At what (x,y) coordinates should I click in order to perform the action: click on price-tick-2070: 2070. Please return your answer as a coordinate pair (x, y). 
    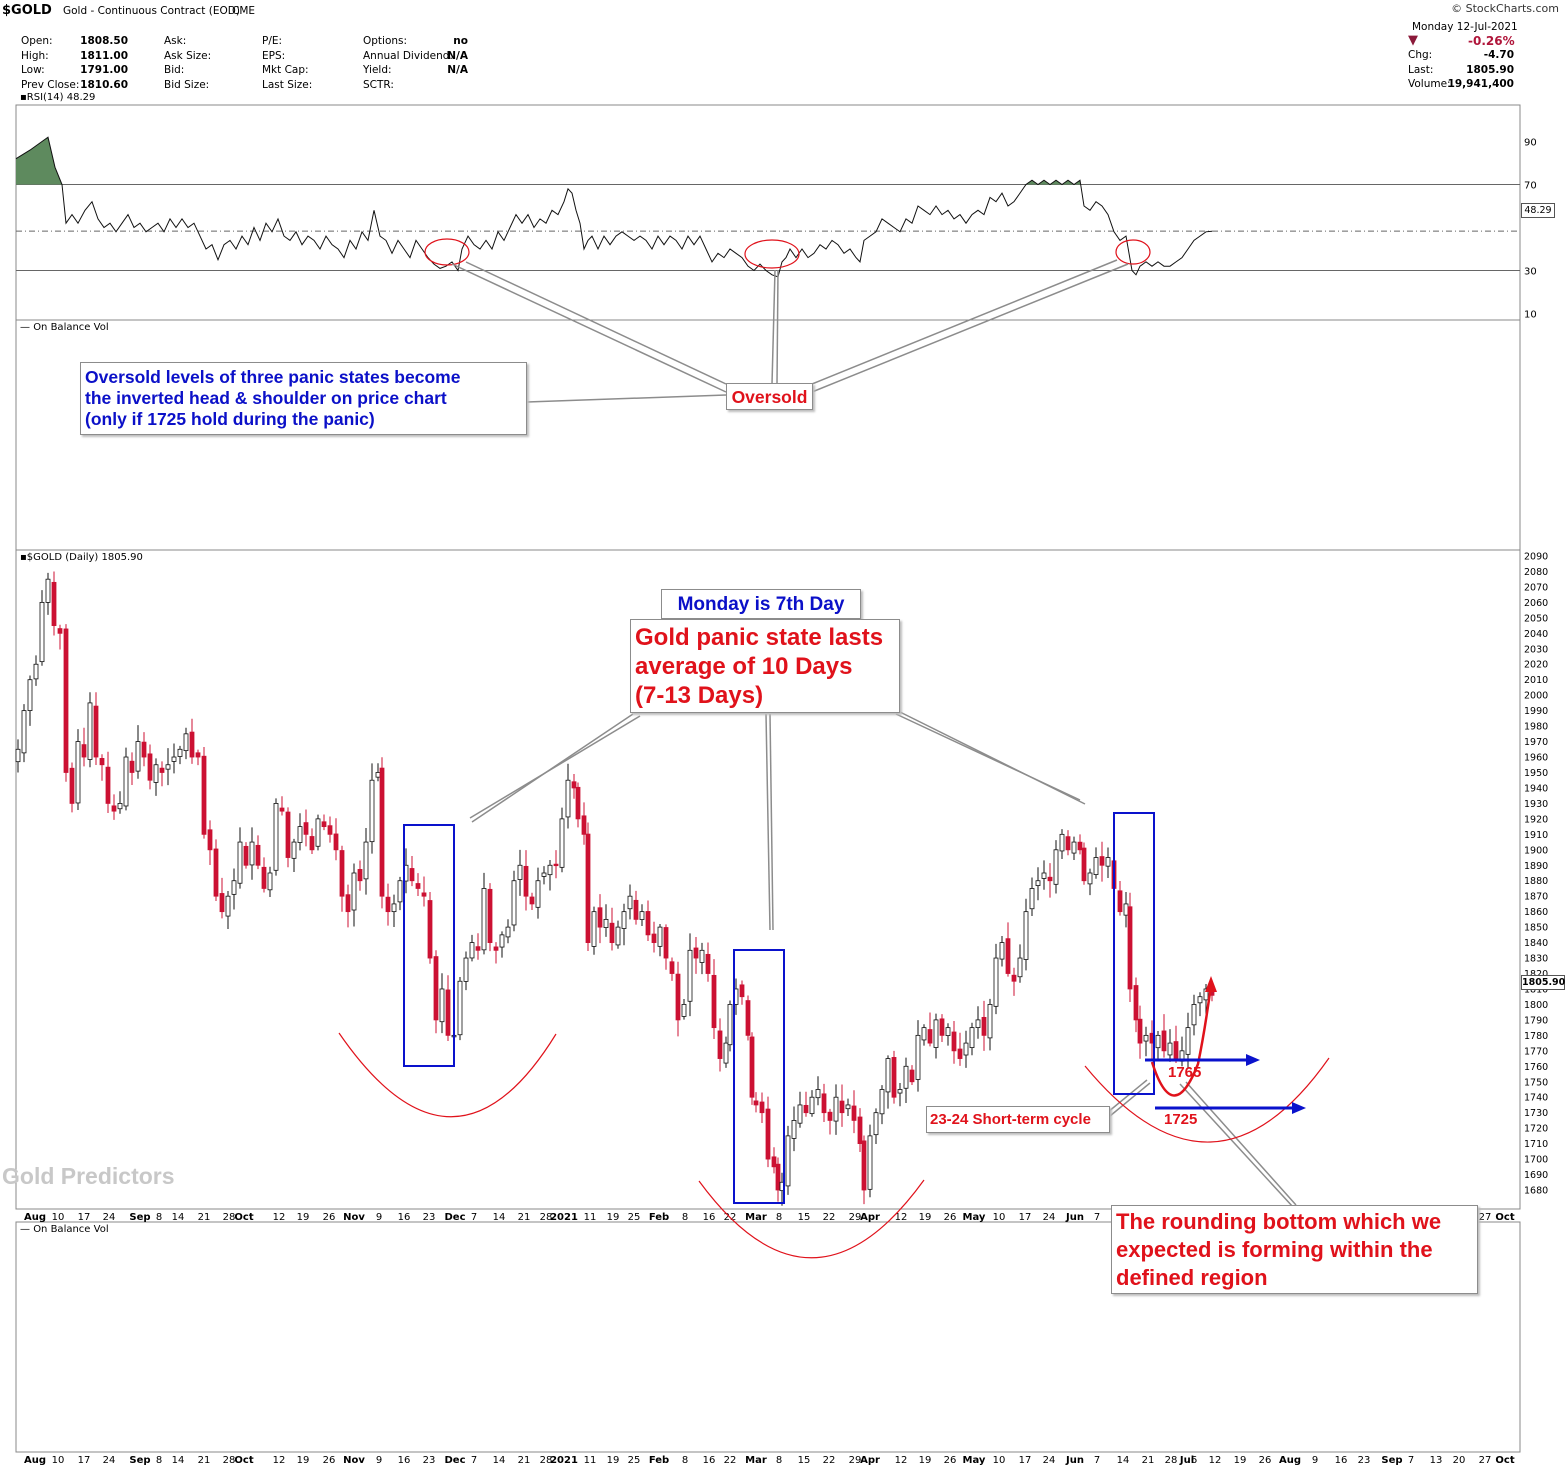
    Looking at the image, I should click on (1536, 587).